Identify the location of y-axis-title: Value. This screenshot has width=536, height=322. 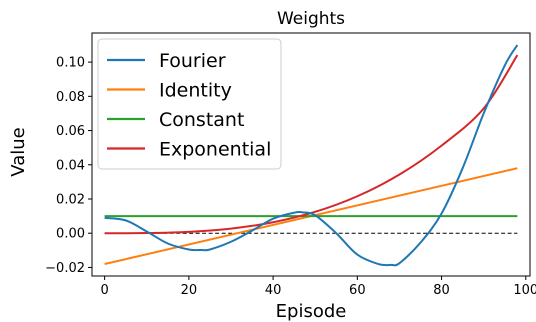
(18, 151).